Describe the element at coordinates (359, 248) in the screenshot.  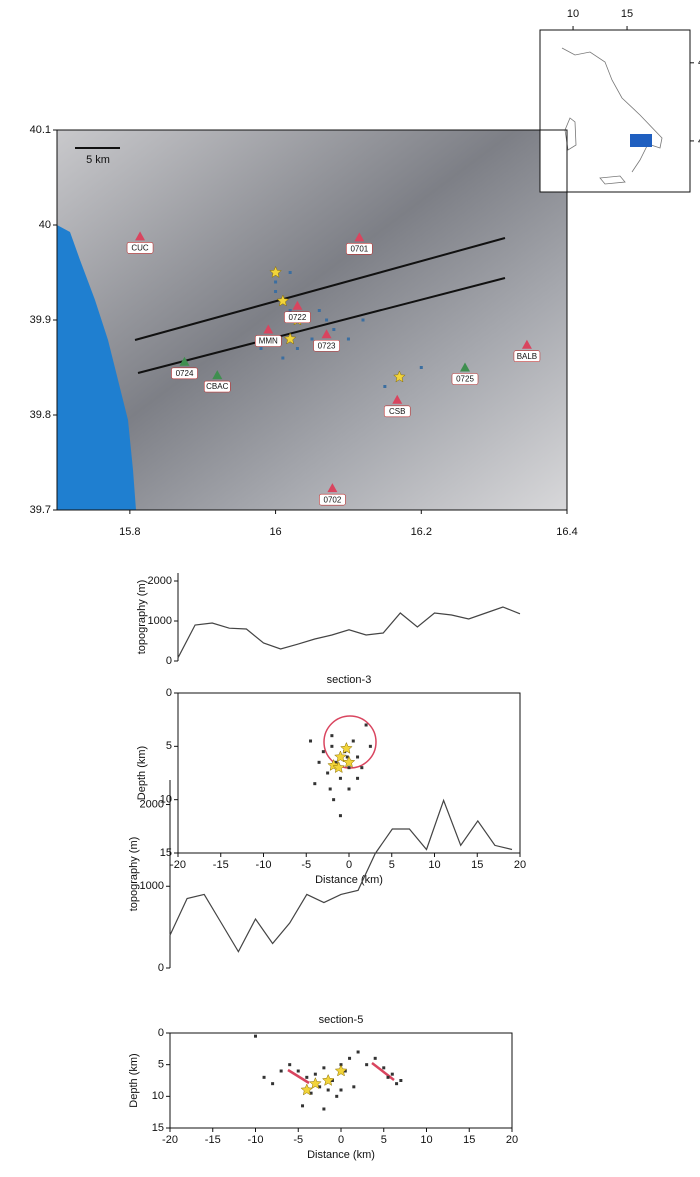
I see `station-label: 0701` at that location.